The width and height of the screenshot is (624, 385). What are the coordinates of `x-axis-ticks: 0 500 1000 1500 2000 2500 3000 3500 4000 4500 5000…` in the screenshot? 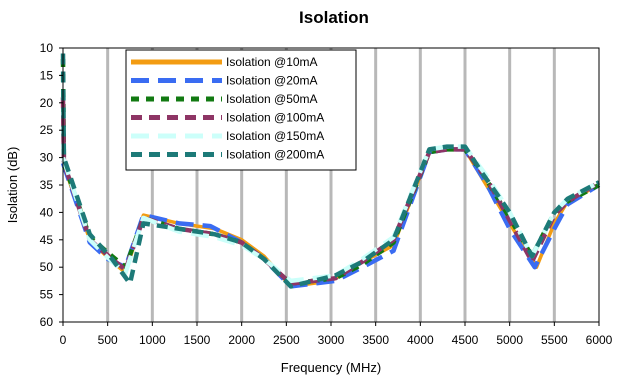 It's located at (336, 334).